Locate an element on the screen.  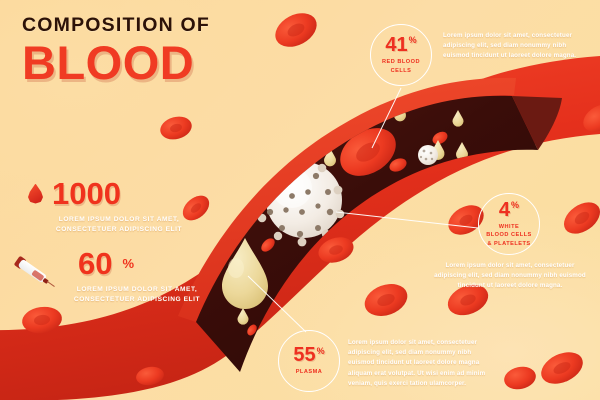
callout-value: 4 is located at coordinates (504, 209).